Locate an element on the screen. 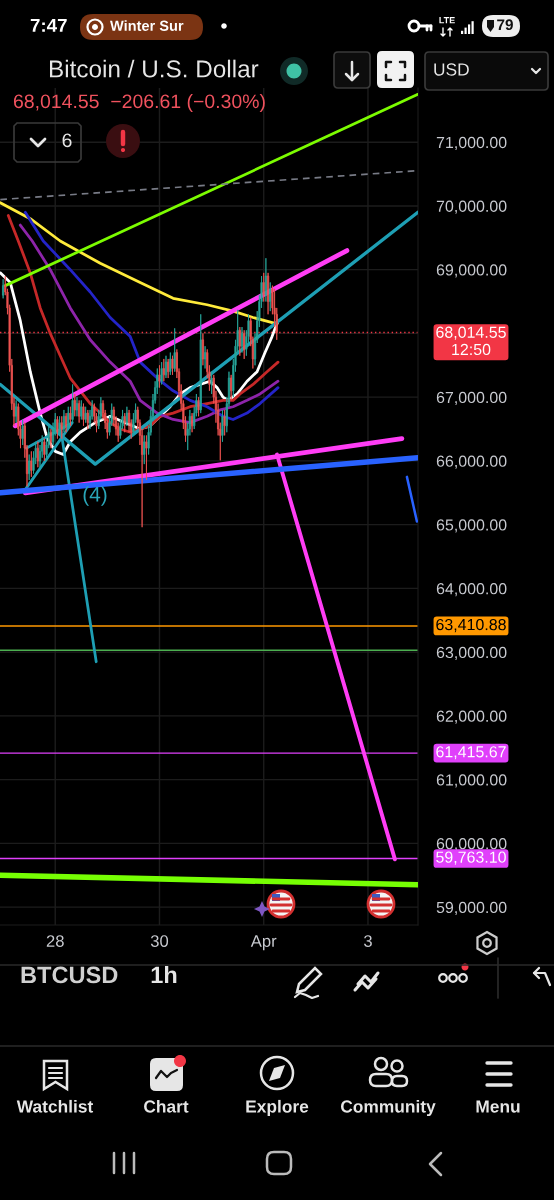  chart-subtitle: 68,014.55 −206.61 (−0.30%) is located at coordinates (139, 103).